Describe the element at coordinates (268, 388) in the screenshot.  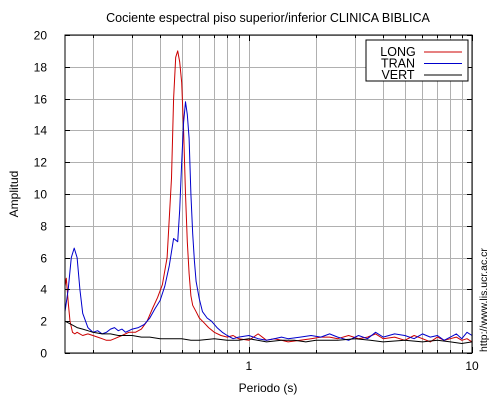
I see `x-axis-label: Periodo (s)` at that location.